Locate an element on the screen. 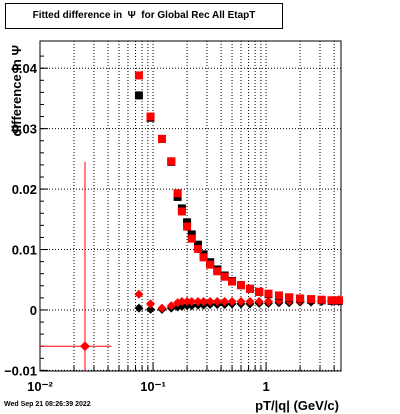 Image resolution: width=400 pixels, height=414 pixels. y-tick-label: 0.03 is located at coordinates (24, 129).